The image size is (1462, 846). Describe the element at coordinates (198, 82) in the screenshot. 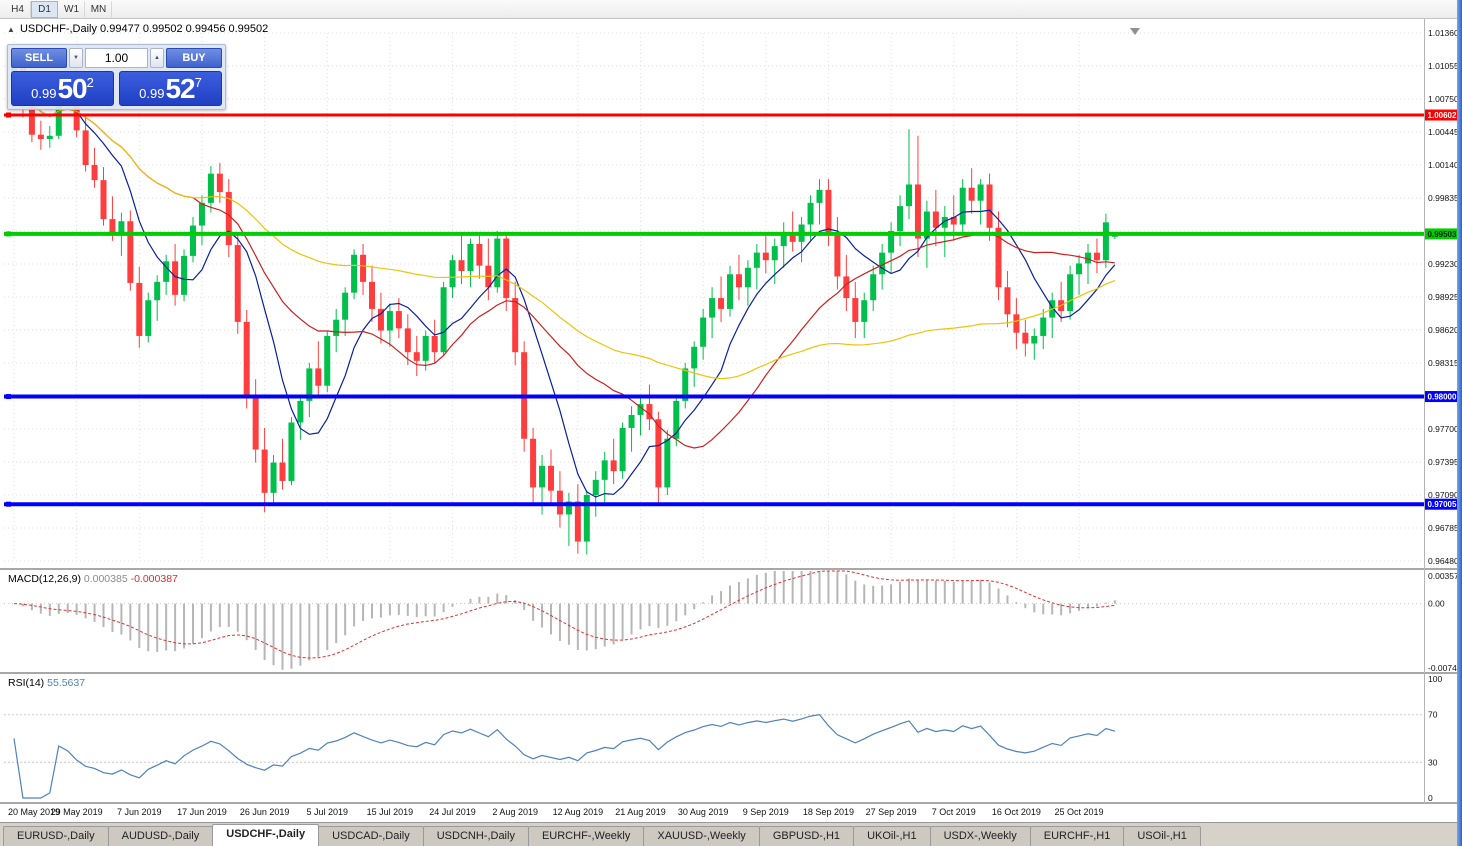

I see `buy-price-pip: 7` at that location.